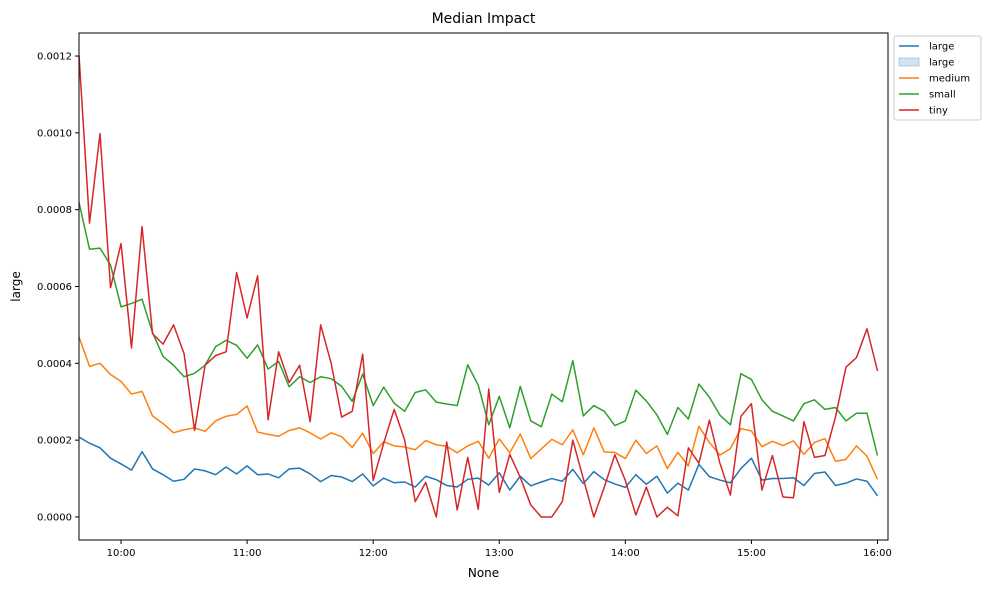 This screenshot has height=590, width=989. I want to click on chart-title: Median Impact, so click(484, 19).